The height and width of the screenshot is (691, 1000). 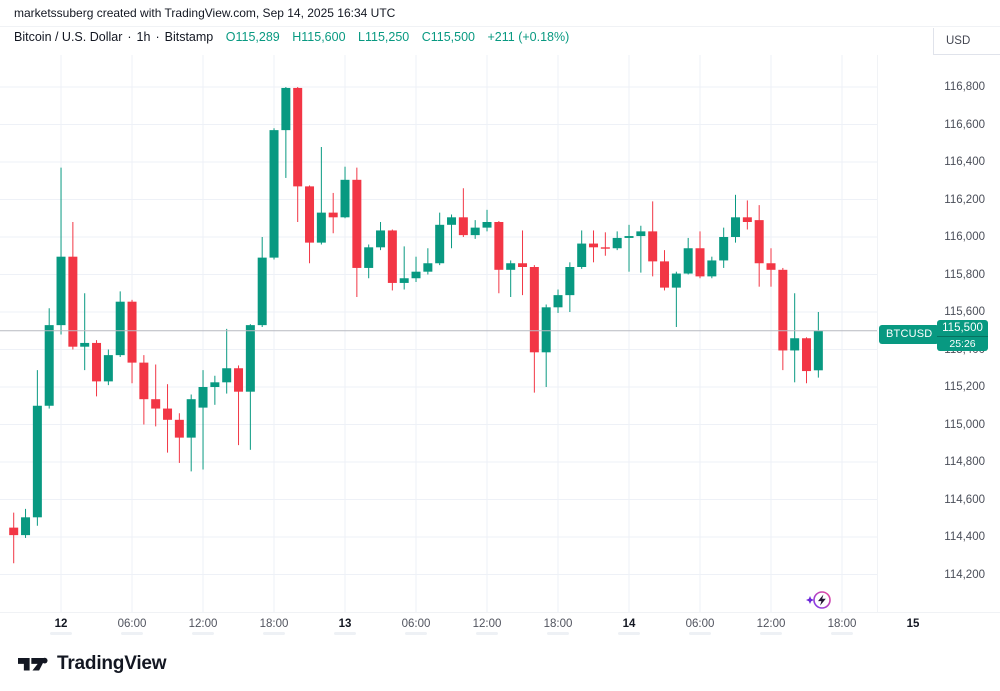 I want to click on price-tick-label: 115,000, so click(x=964, y=424).